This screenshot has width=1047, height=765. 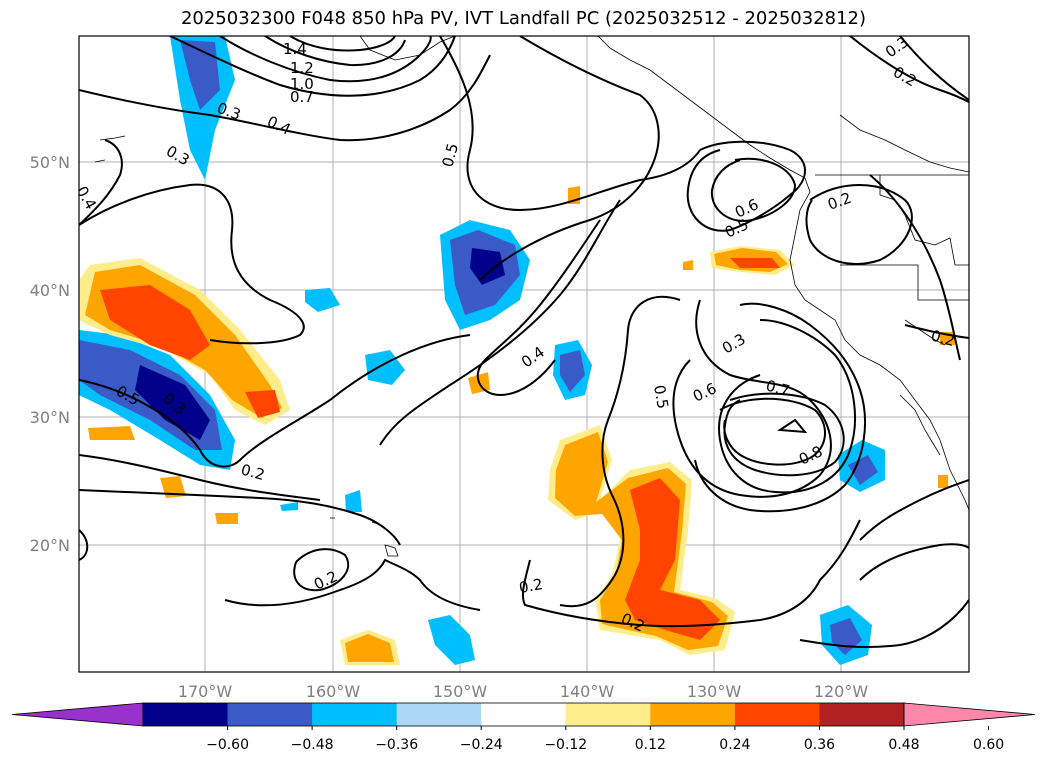 I want to click on lon-tick-label: 150°W, so click(x=460, y=691).